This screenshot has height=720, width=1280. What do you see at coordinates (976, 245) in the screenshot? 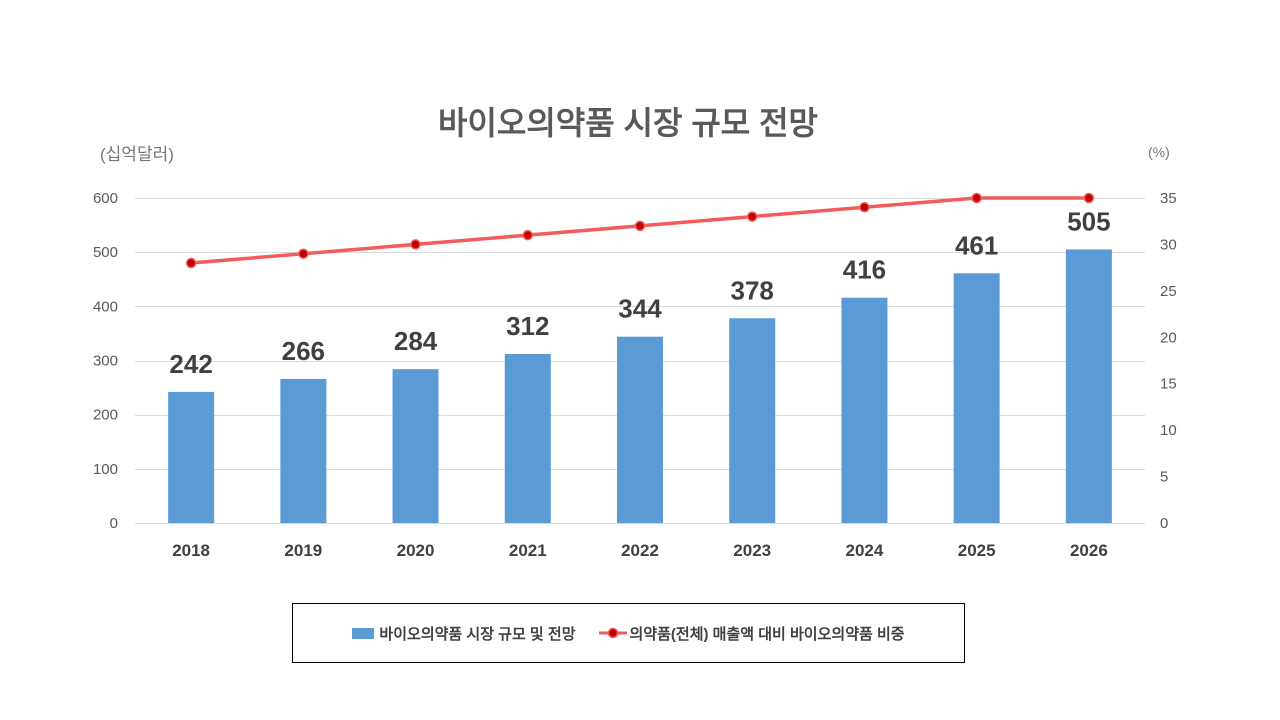
I see `bar-data-label: 461` at bounding box center [976, 245].